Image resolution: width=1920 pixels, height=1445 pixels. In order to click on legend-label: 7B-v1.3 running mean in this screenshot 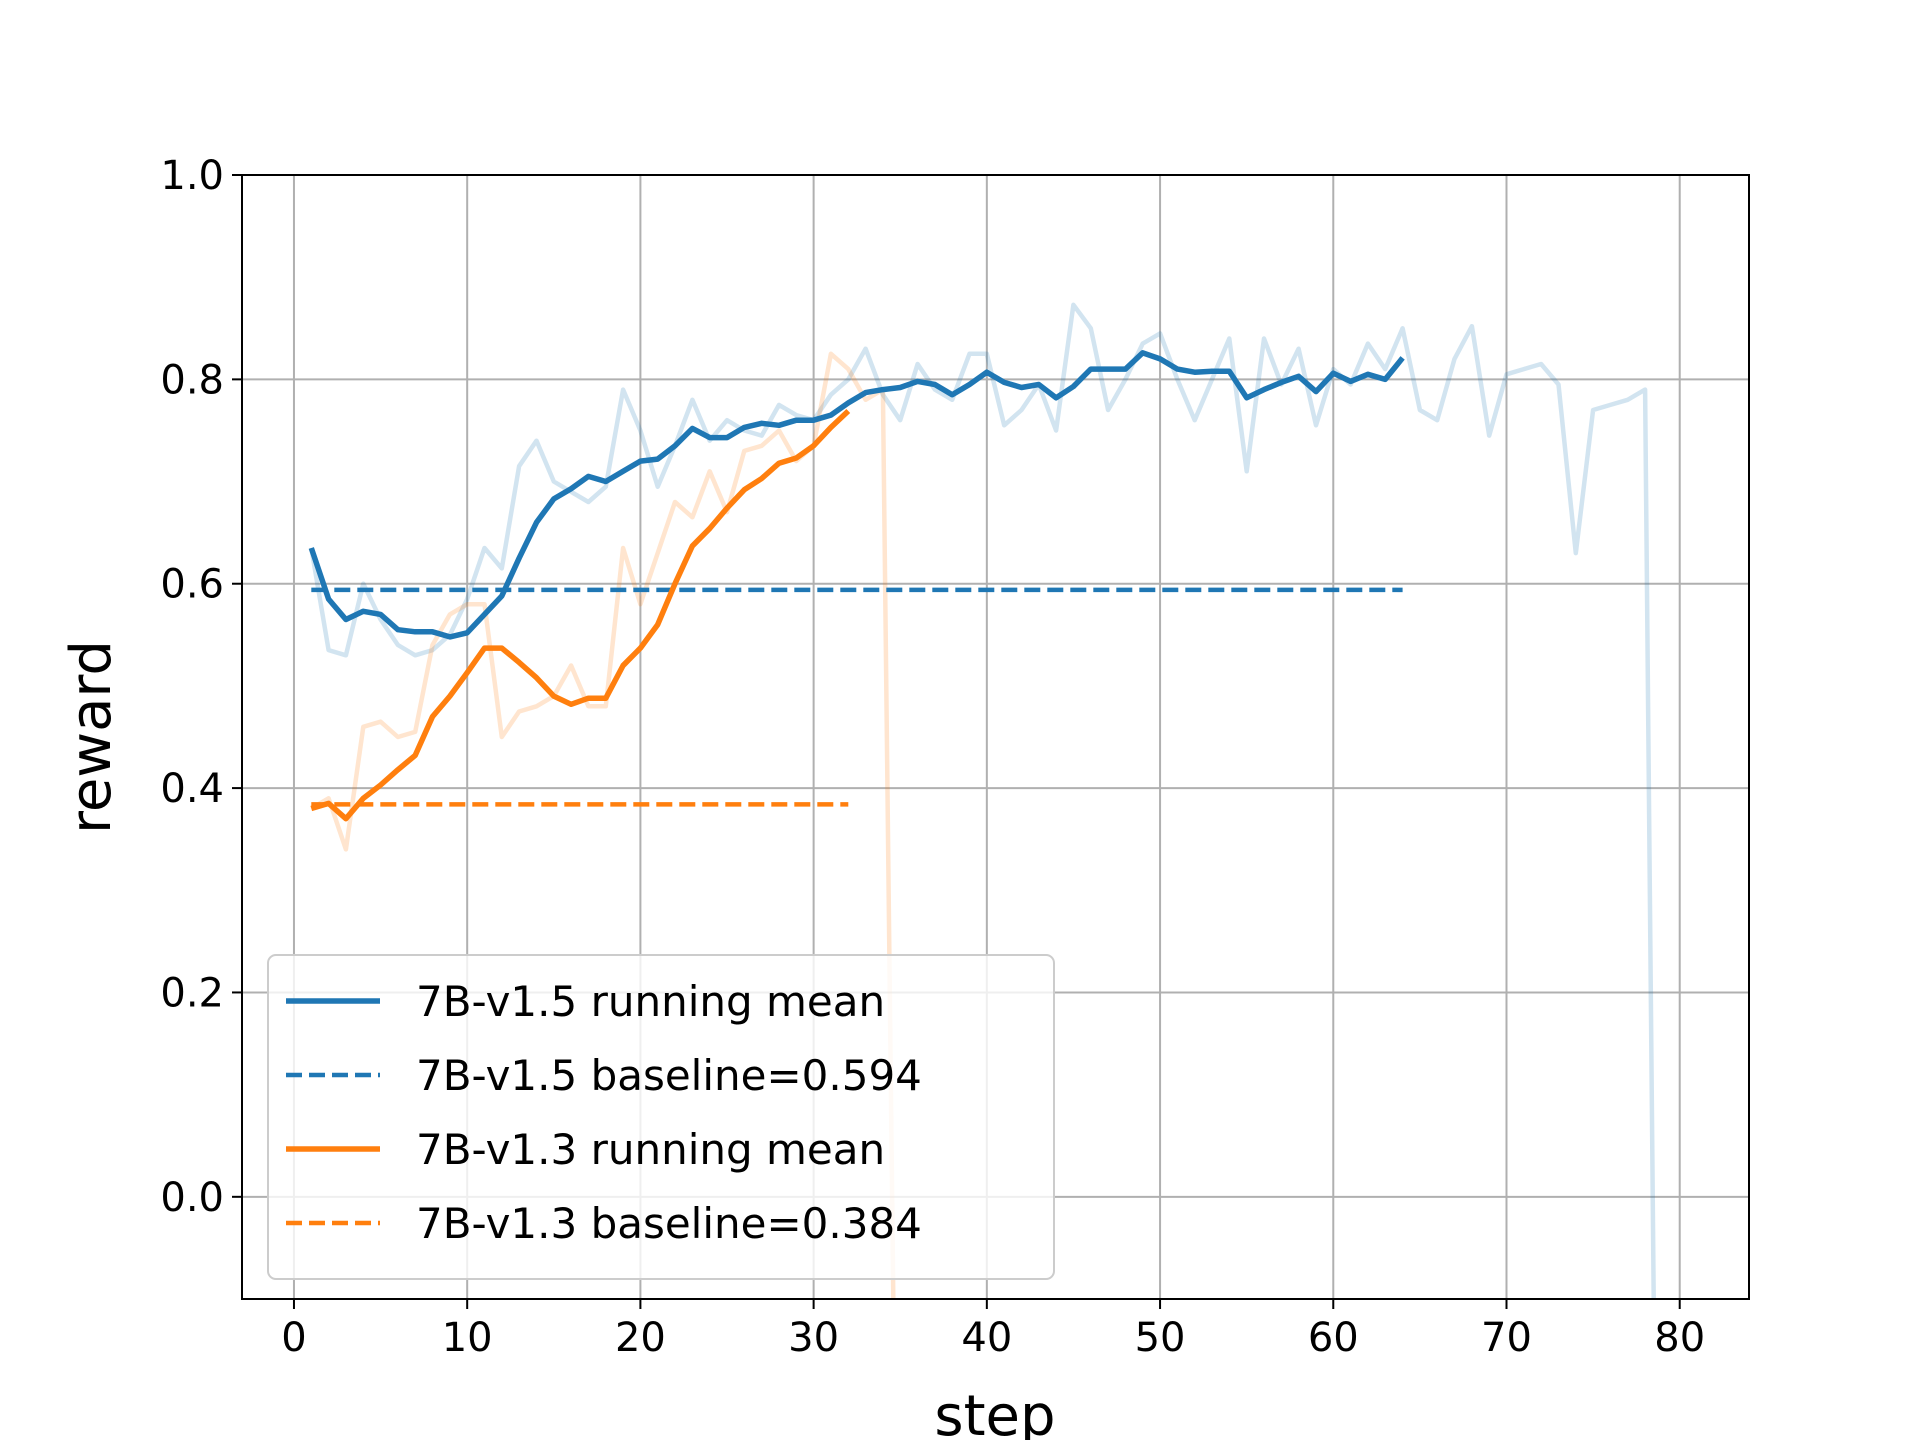, I will do `click(650, 1149)`.